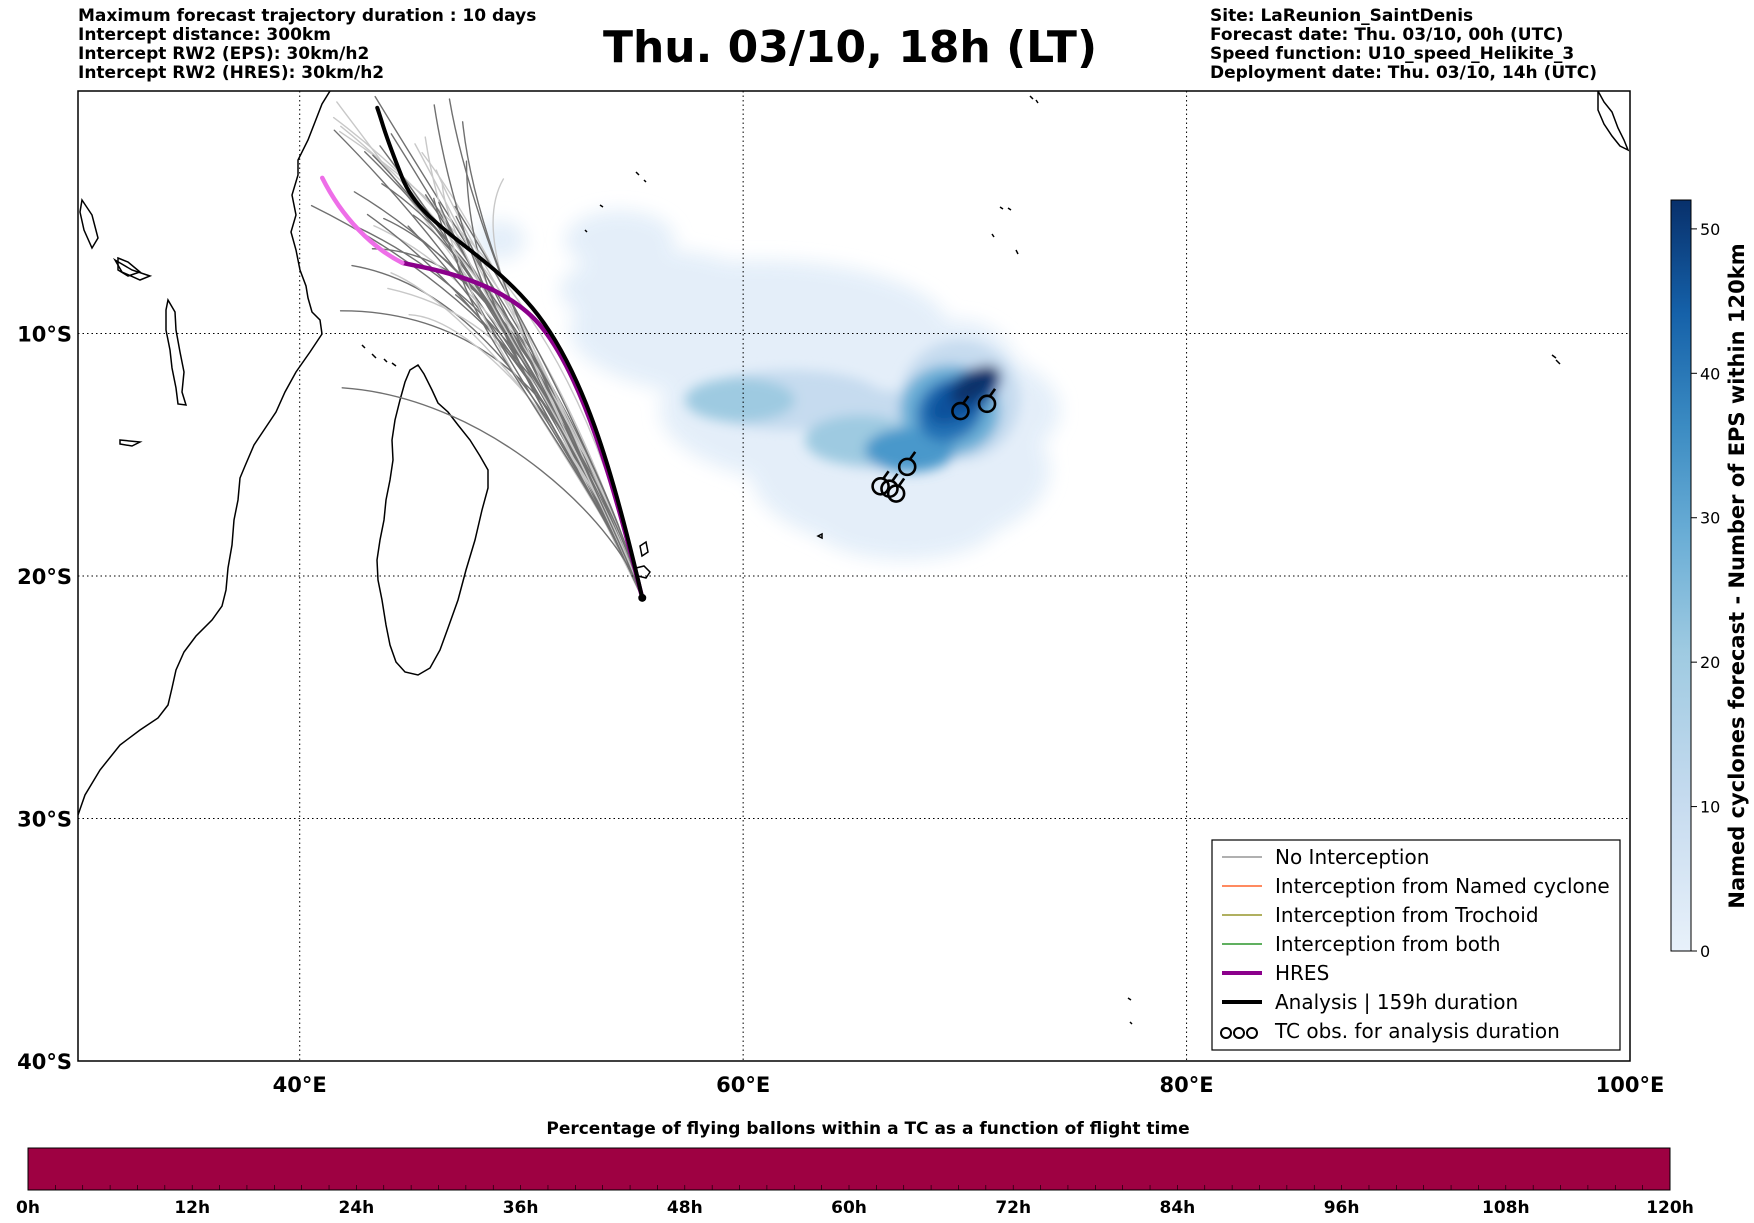 This screenshot has height=1223, width=1754. I want to click on legend-item: Interception from Trochoid, so click(1380, 915).